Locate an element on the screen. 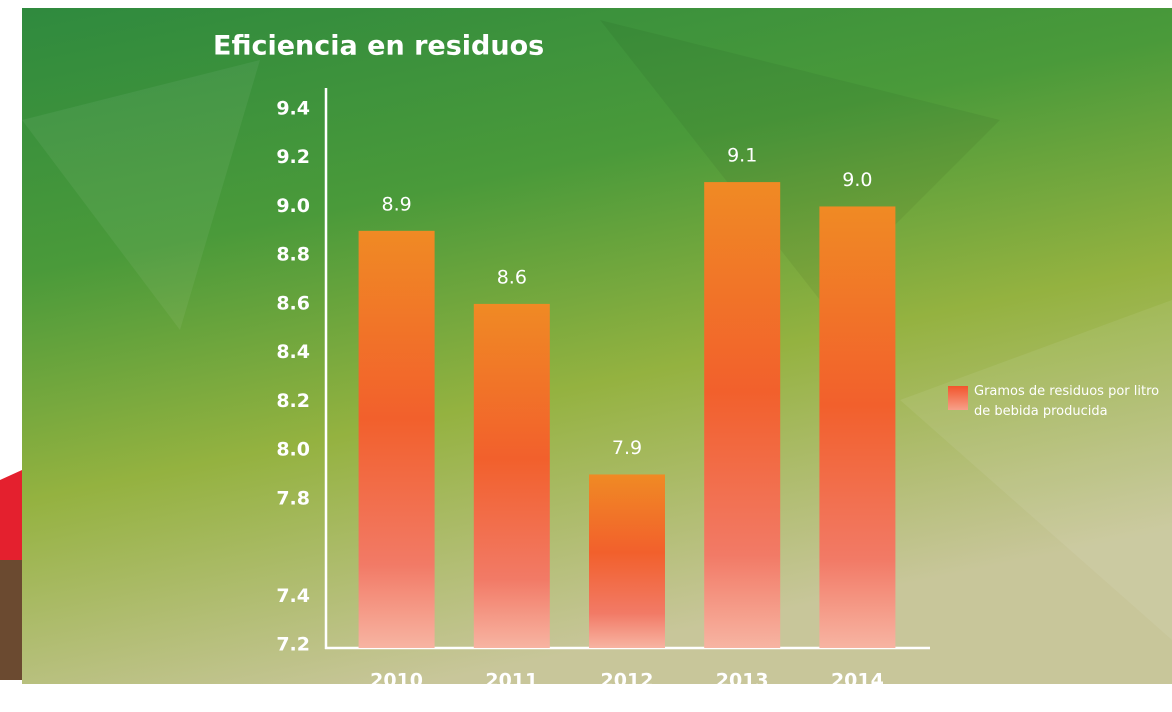 Image resolution: width=1172 pixels, height=712 pixels. value-label: 9.1 is located at coordinates (742, 156).